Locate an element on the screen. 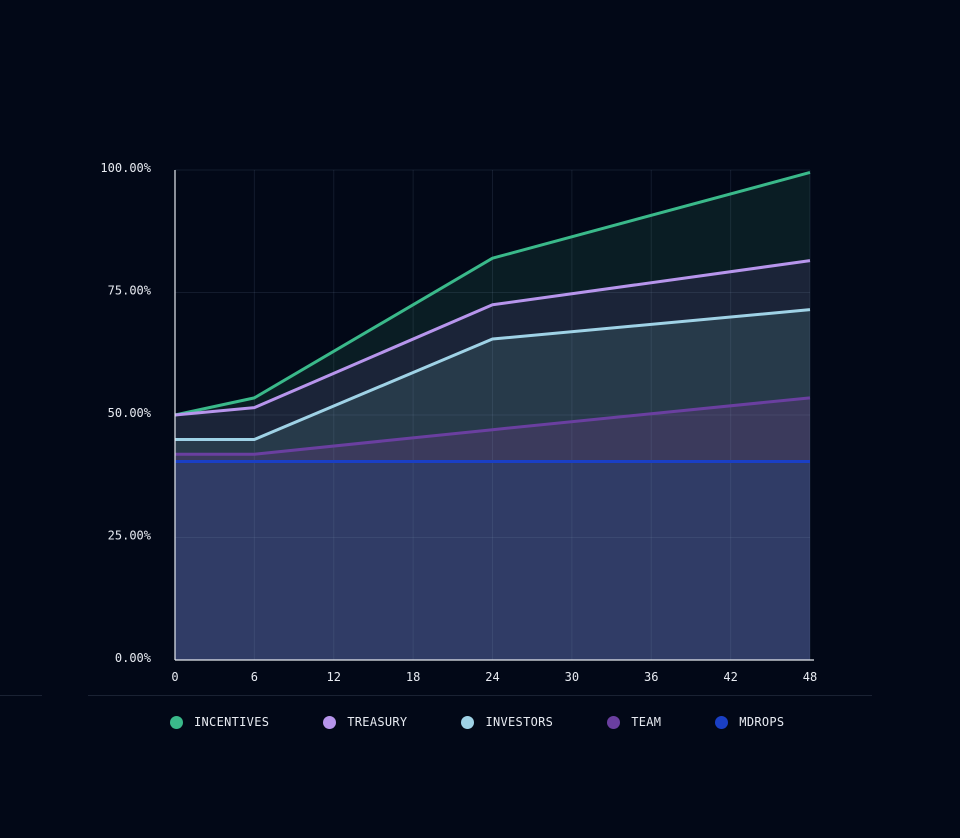  y-tick-label: 75.00% is located at coordinates (130, 291).